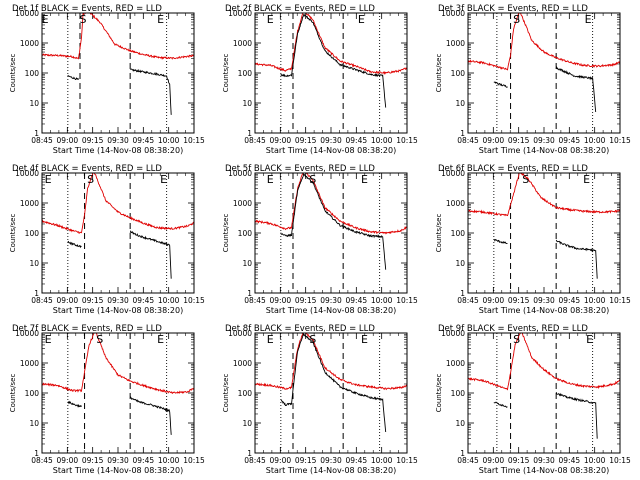 This screenshot has width=640, height=480. I want to click on panel-title: Det 7f BLACK = Events, RED = LLD, so click(87, 329).